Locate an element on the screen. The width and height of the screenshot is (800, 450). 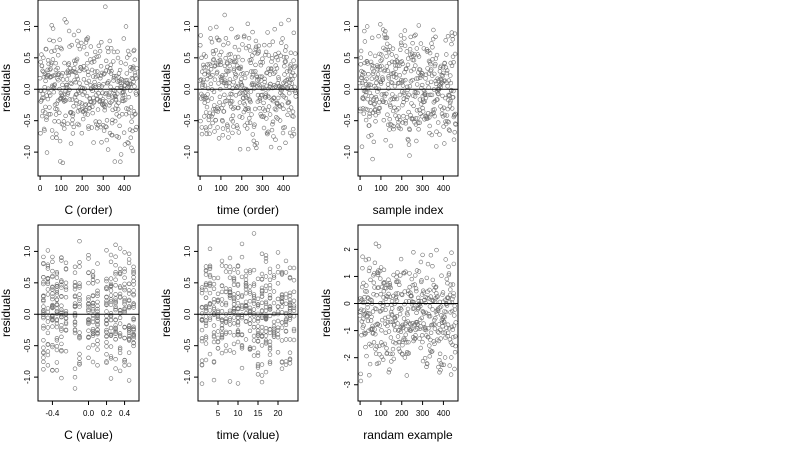
y-tick-label: 1.0 is located at coordinates (187, 251).